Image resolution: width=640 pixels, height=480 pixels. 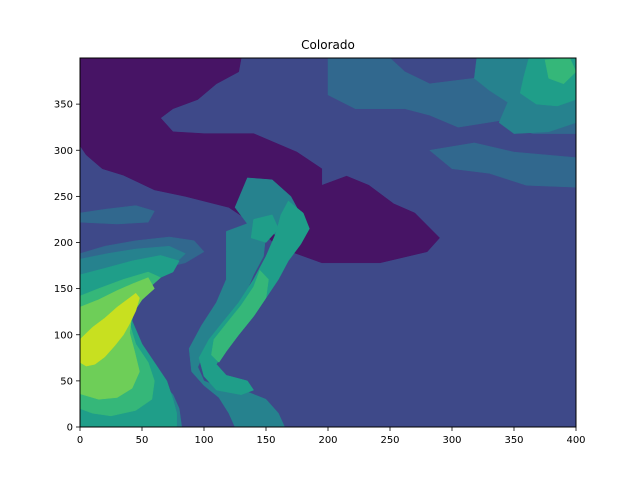 What do you see at coordinates (70, 428) in the screenshot?
I see `y-tick-label: 0` at bounding box center [70, 428].